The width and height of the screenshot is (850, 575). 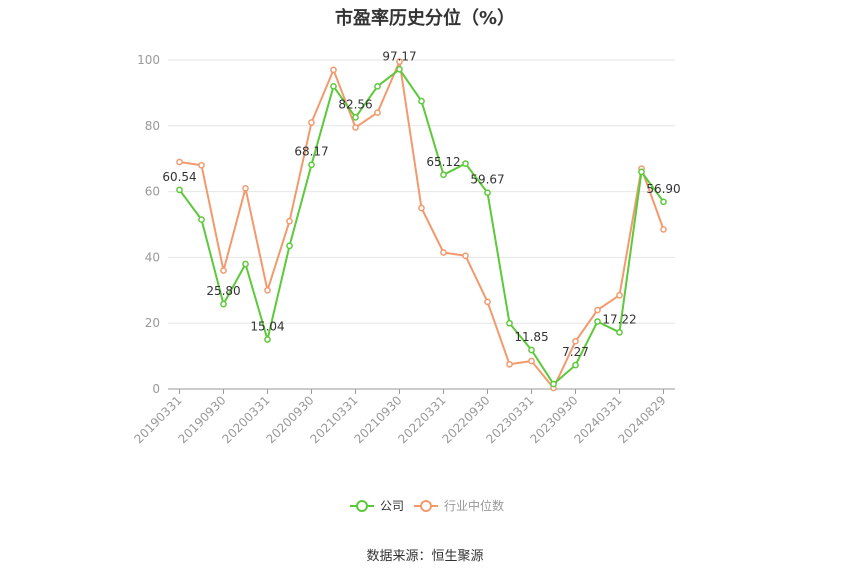 What do you see at coordinates (642, 419) in the screenshot?
I see `x-tick-label: 20240829` at bounding box center [642, 419].